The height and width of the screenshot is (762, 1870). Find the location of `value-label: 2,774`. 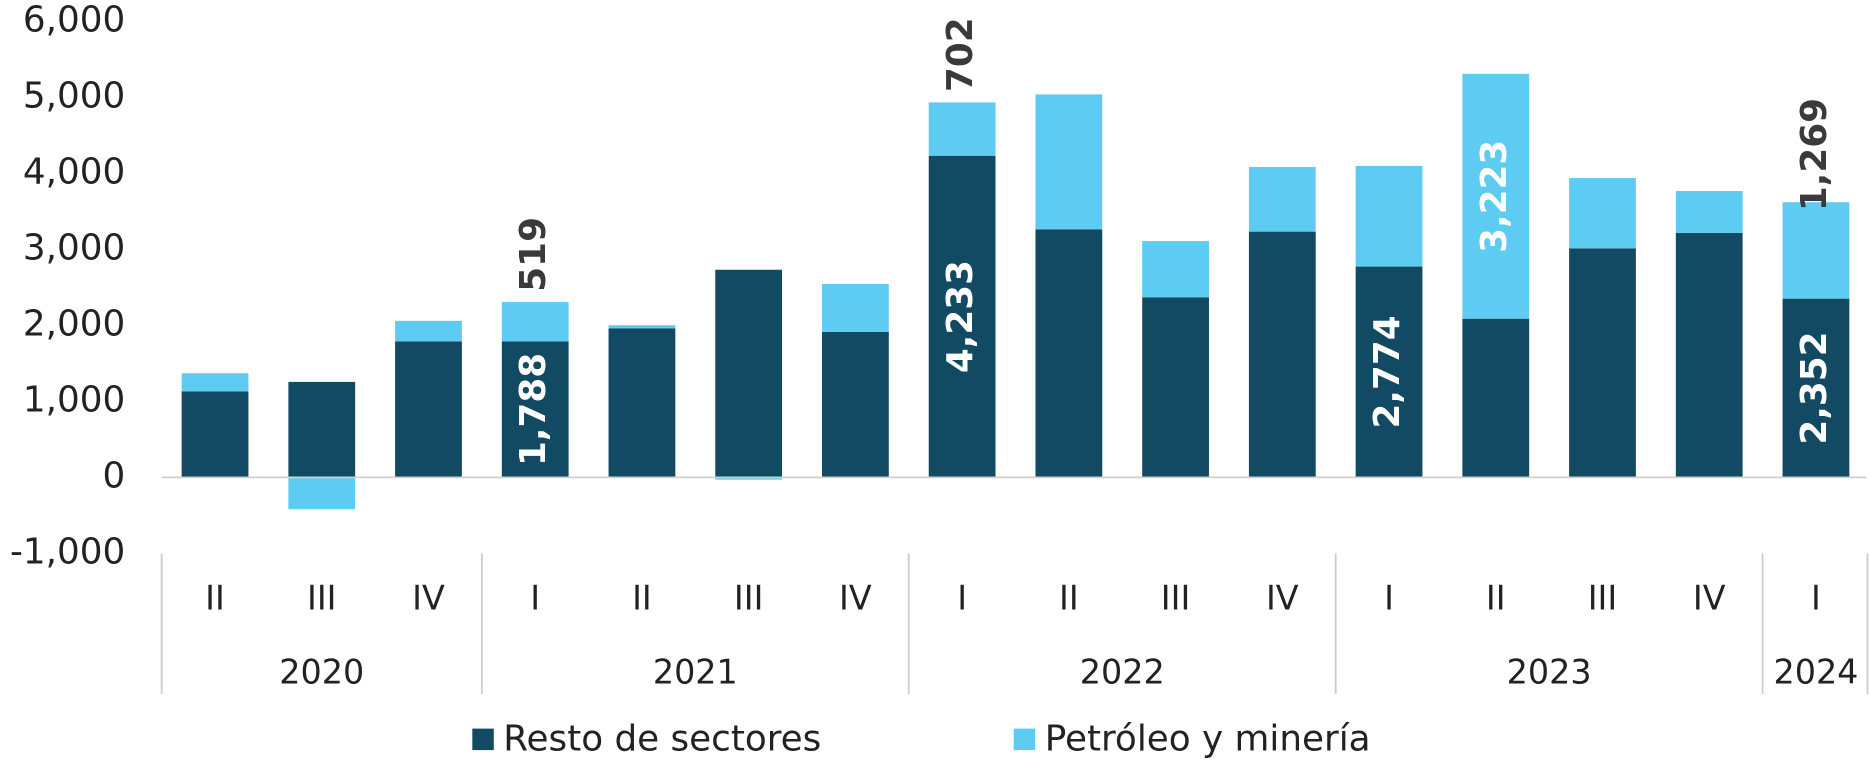

value-label: 2,774 is located at coordinates (1387, 371).